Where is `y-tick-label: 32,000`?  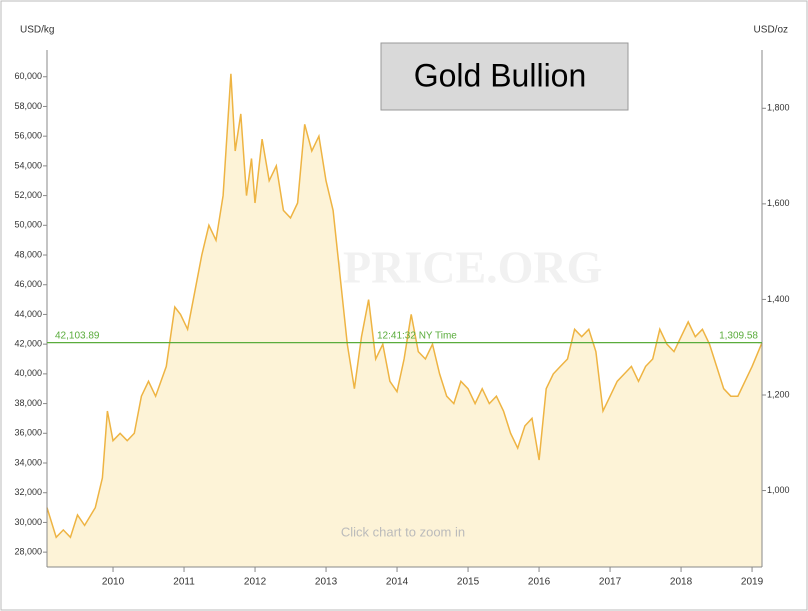
y-tick-label: 32,000 is located at coordinates (28, 492).